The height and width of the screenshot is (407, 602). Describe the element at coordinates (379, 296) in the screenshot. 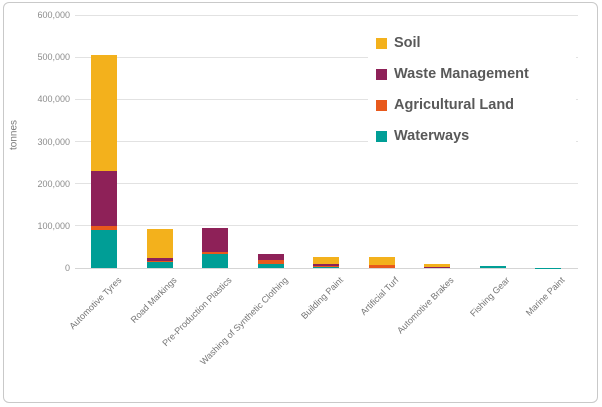

I see `x-axis-label-artificial-turf: Artificial Turf` at that location.